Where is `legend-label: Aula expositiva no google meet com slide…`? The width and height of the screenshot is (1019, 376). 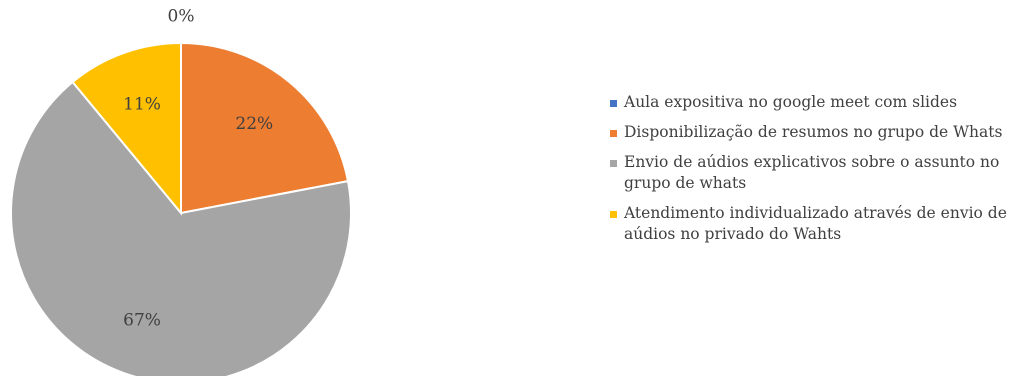 legend-label: Aula expositiva no google meet com slide… is located at coordinates (791, 102).